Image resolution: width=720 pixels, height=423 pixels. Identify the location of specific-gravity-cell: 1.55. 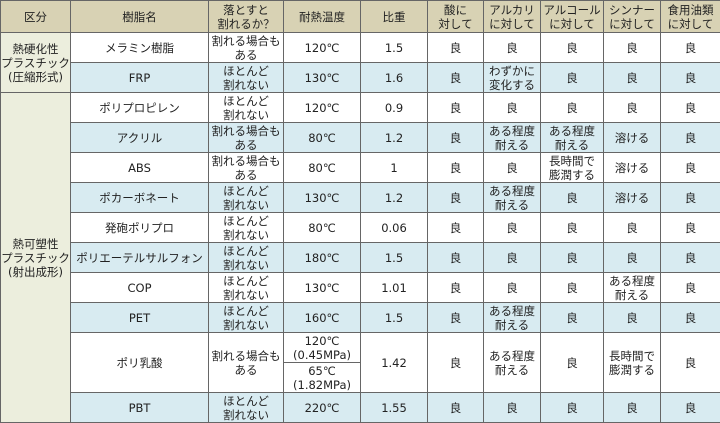
(394, 408).